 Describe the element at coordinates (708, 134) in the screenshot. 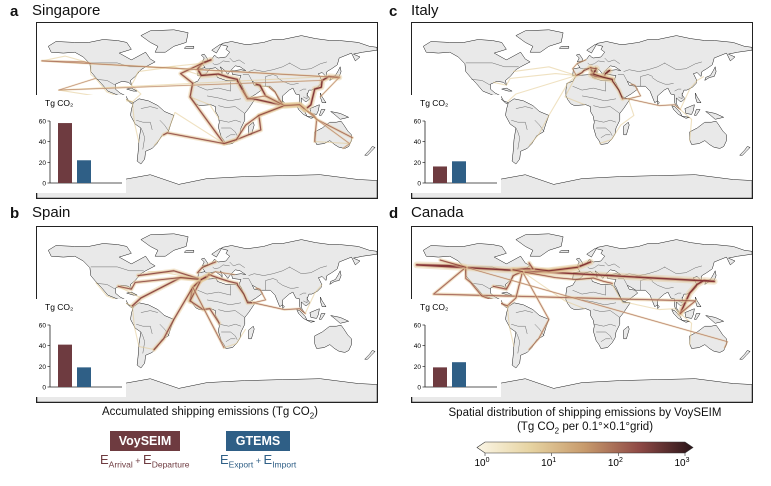

I see `land-australia` at that location.